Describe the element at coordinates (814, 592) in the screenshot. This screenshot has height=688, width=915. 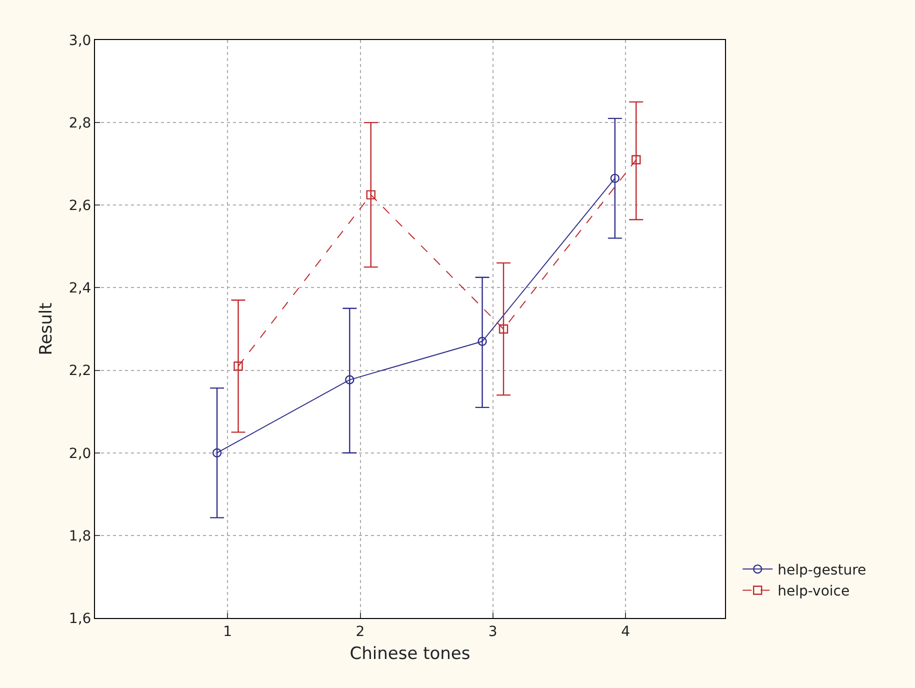
I see `legend-label: help-voice` at that location.